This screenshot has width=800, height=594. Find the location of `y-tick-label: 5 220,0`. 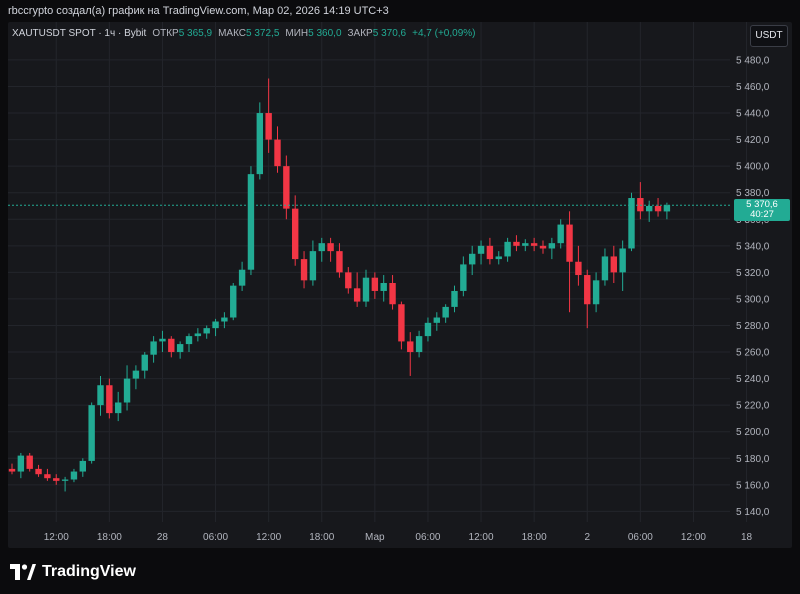

y-tick-label: 5 220,0 is located at coordinates (753, 406).